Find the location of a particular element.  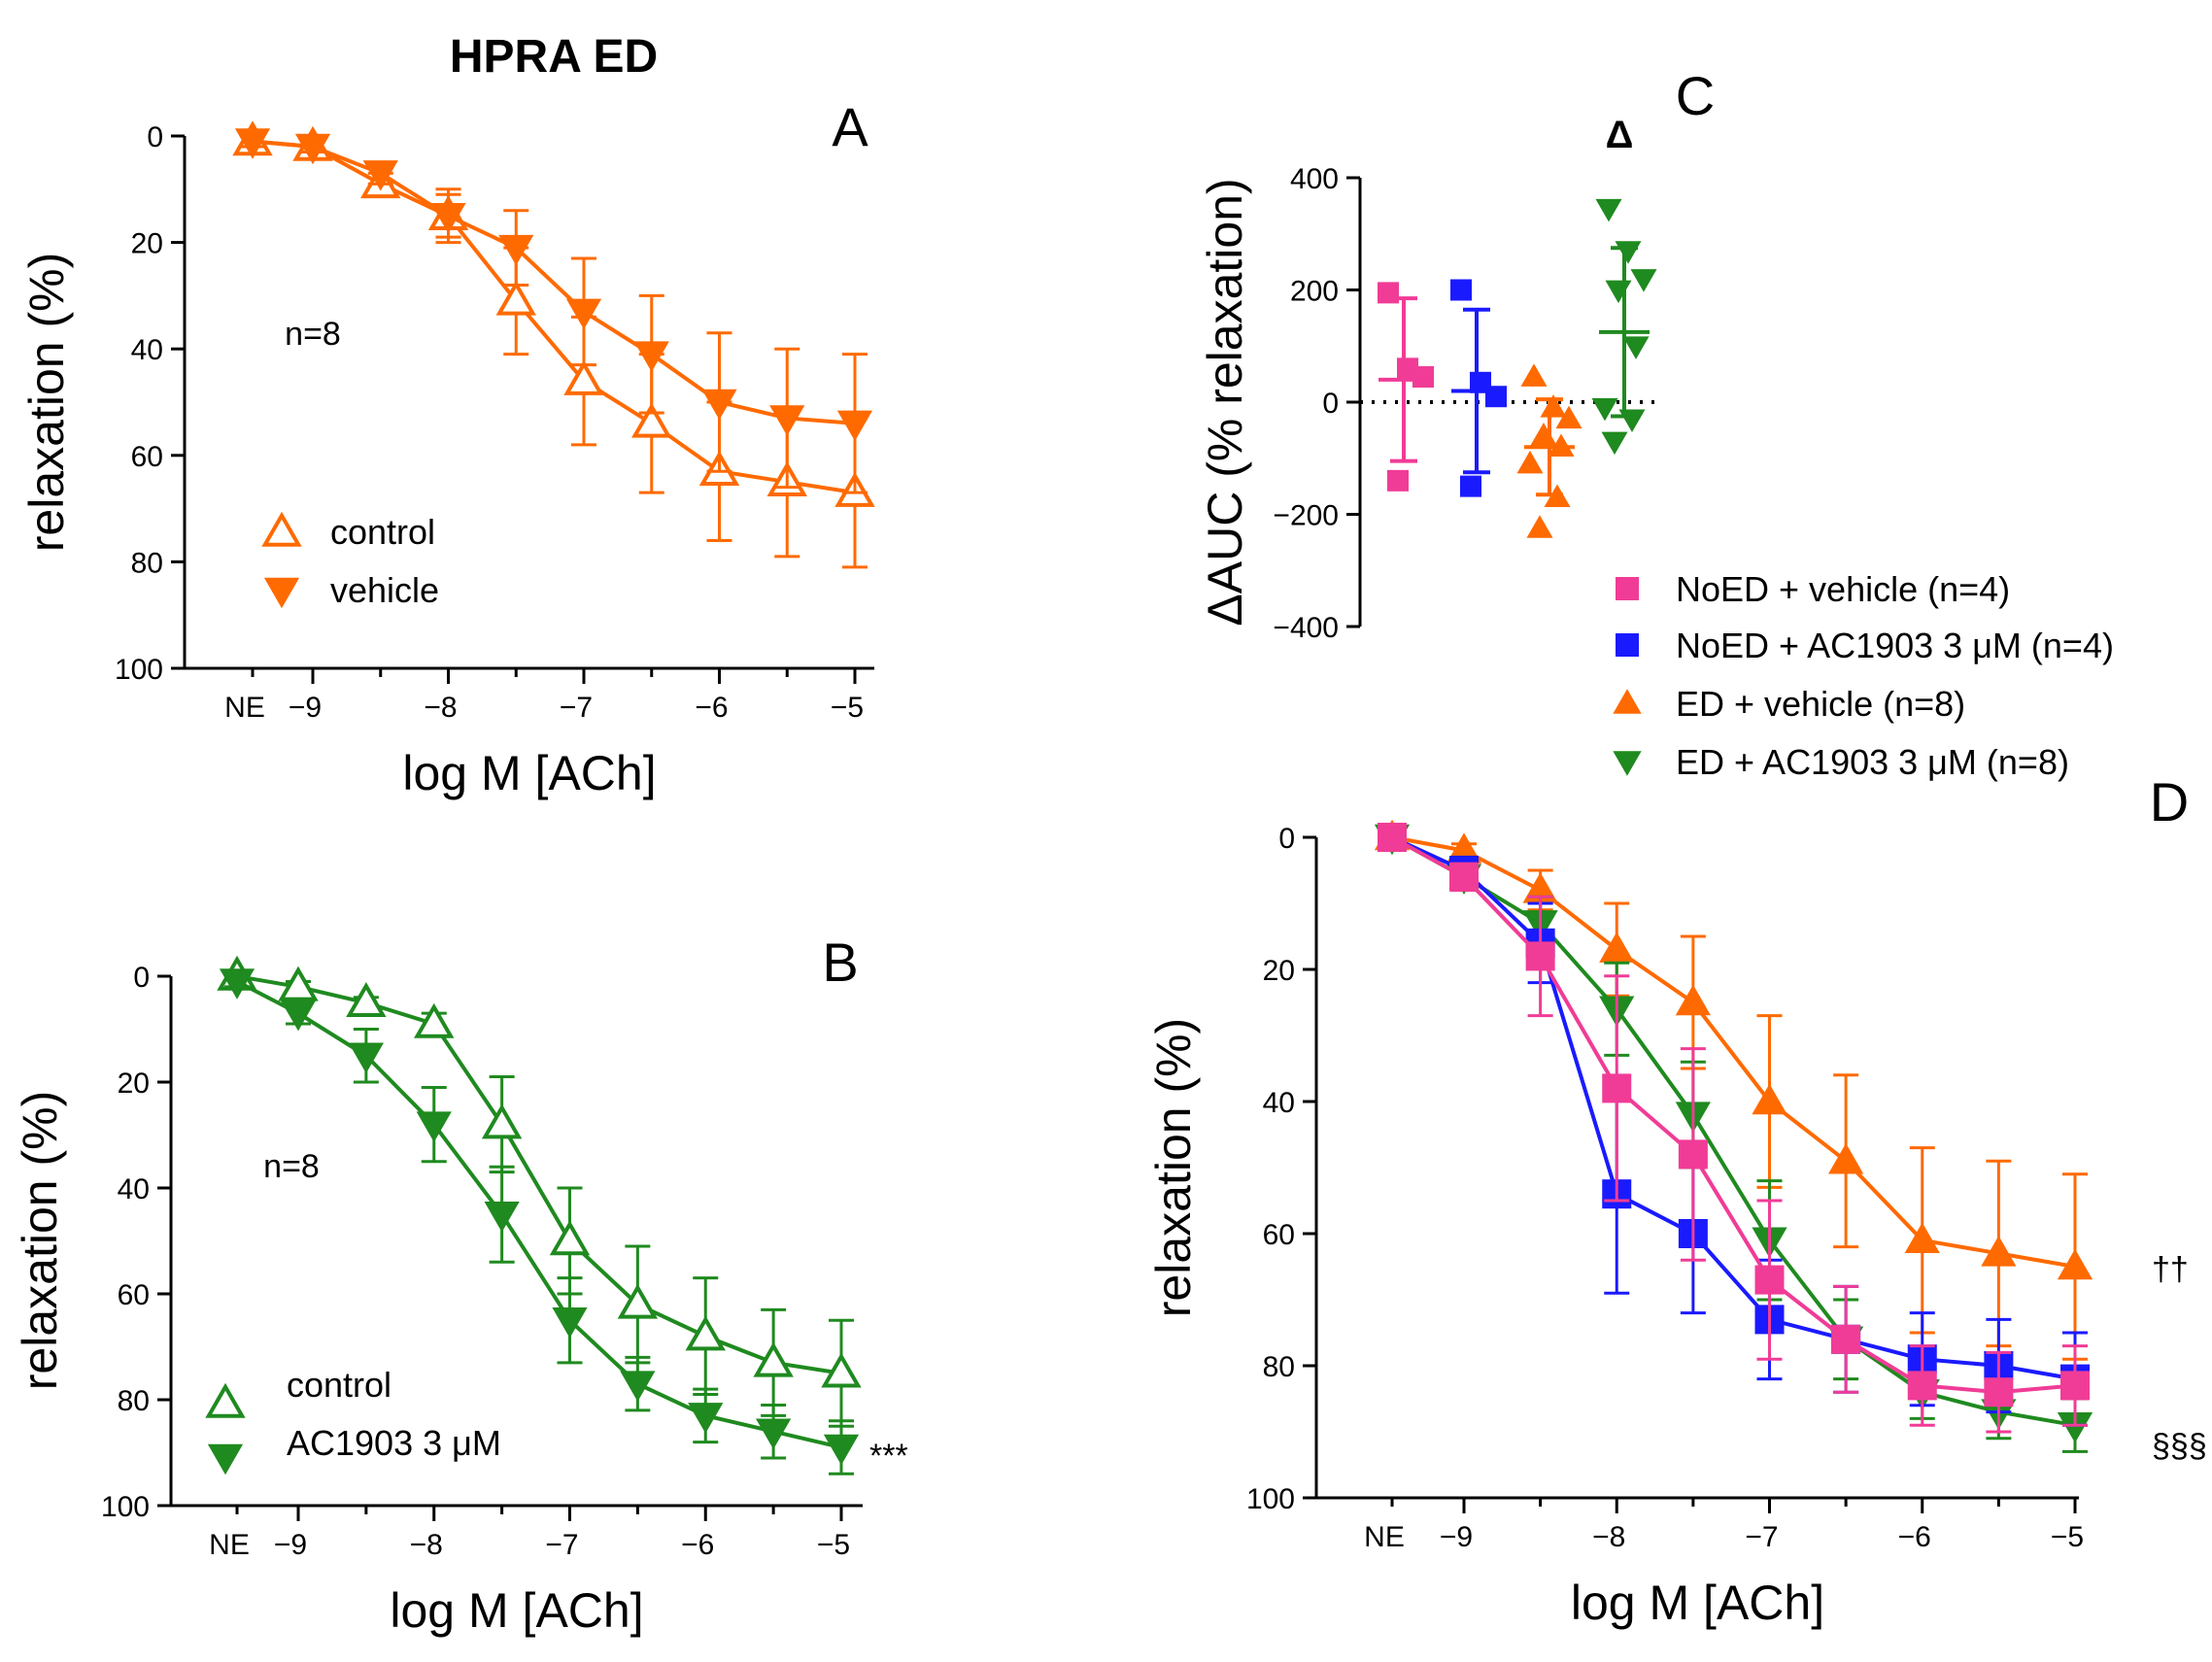

legend-label: AC1903 3 μM is located at coordinates (394, 1443).